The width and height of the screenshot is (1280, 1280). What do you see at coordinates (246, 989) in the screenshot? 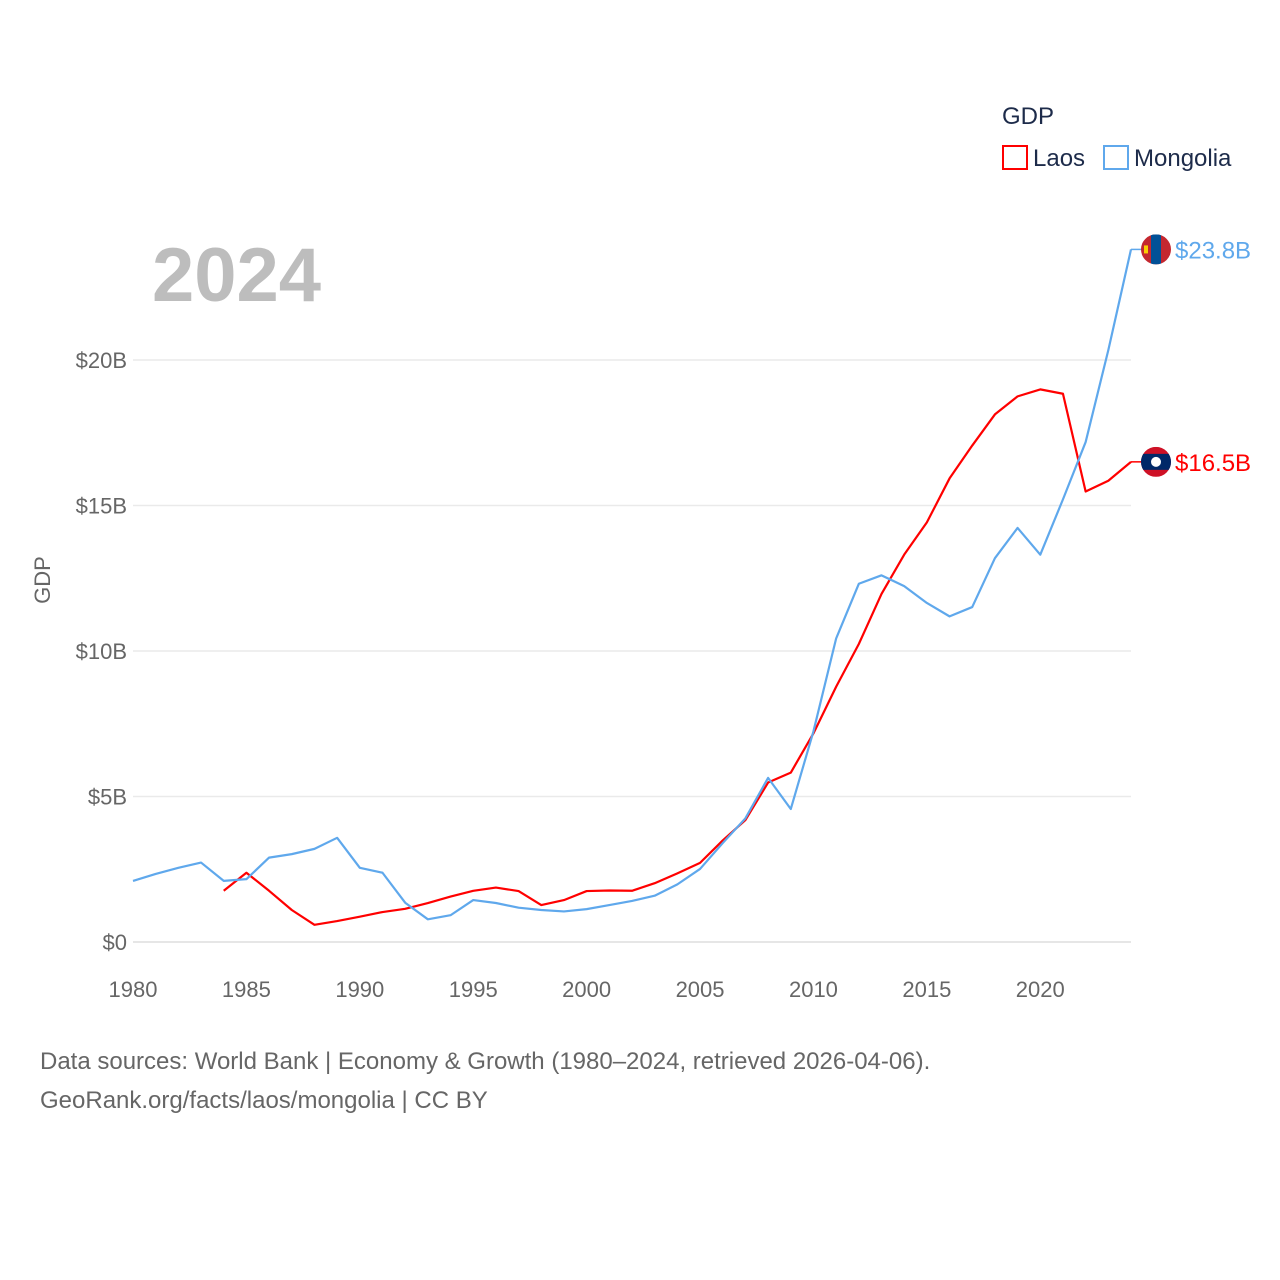
I see `x-tick-label: 1985` at bounding box center [246, 989].